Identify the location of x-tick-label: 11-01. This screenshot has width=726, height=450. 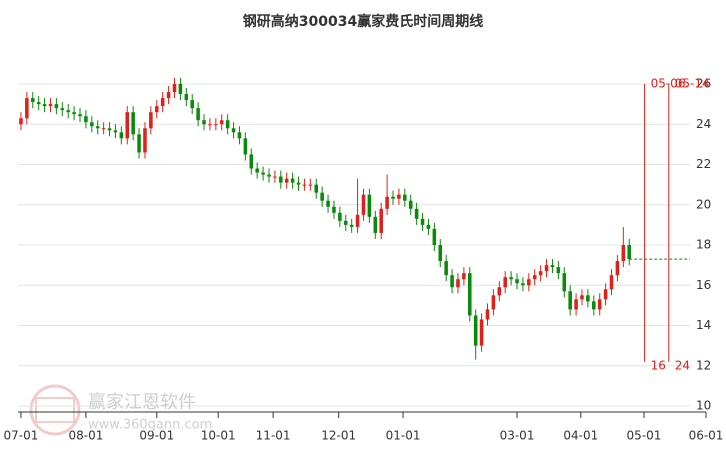
(273, 436).